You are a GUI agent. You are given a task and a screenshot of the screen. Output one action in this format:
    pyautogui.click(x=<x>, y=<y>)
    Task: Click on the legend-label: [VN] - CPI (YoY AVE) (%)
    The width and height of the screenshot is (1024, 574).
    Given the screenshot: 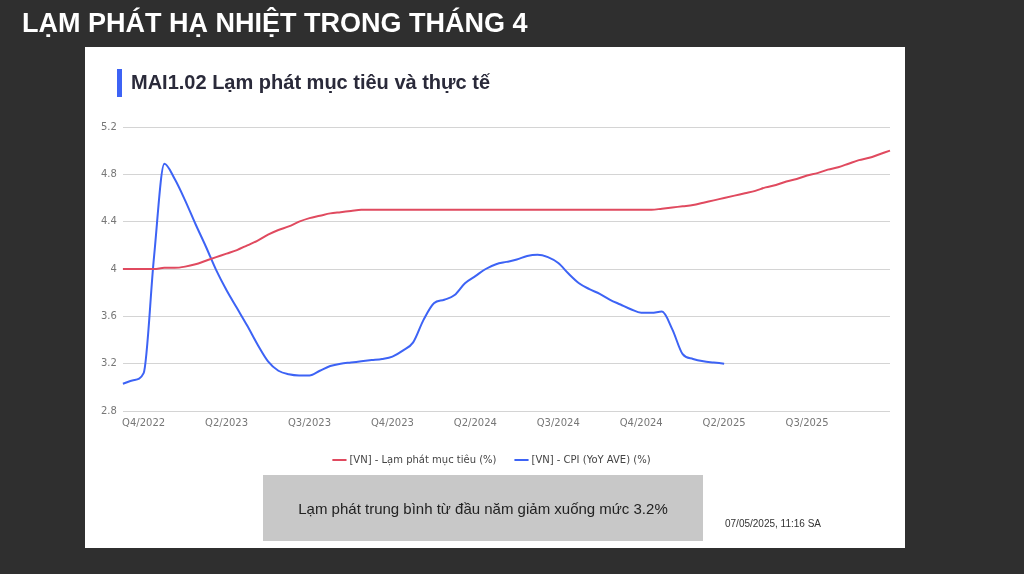 What is the action you would take?
    pyautogui.click(x=591, y=459)
    